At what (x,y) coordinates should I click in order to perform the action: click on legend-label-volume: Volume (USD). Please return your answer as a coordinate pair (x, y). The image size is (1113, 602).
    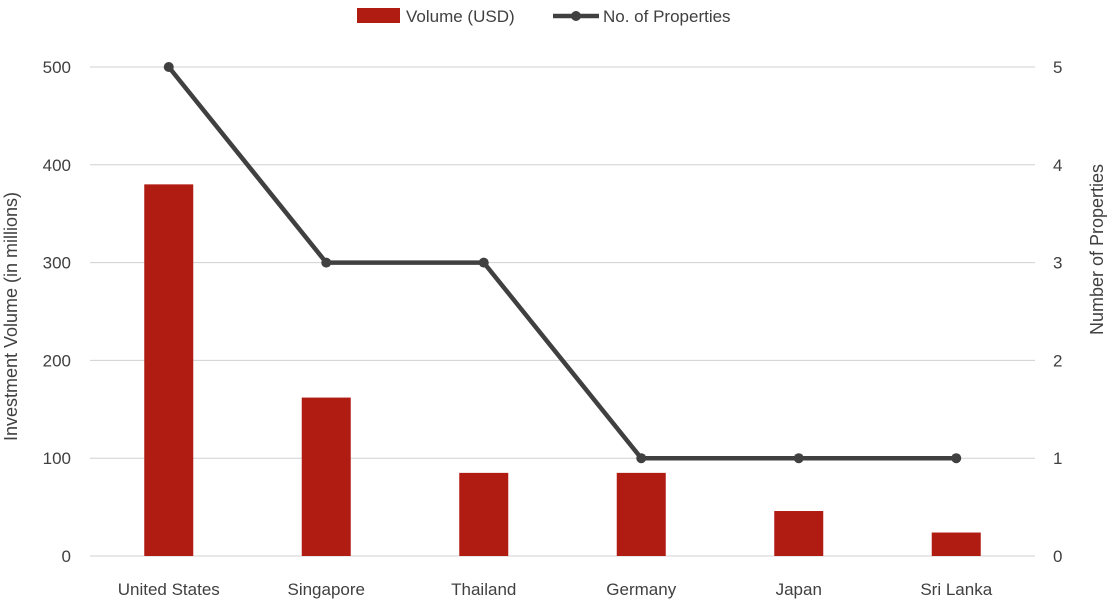
    Looking at the image, I should click on (460, 16).